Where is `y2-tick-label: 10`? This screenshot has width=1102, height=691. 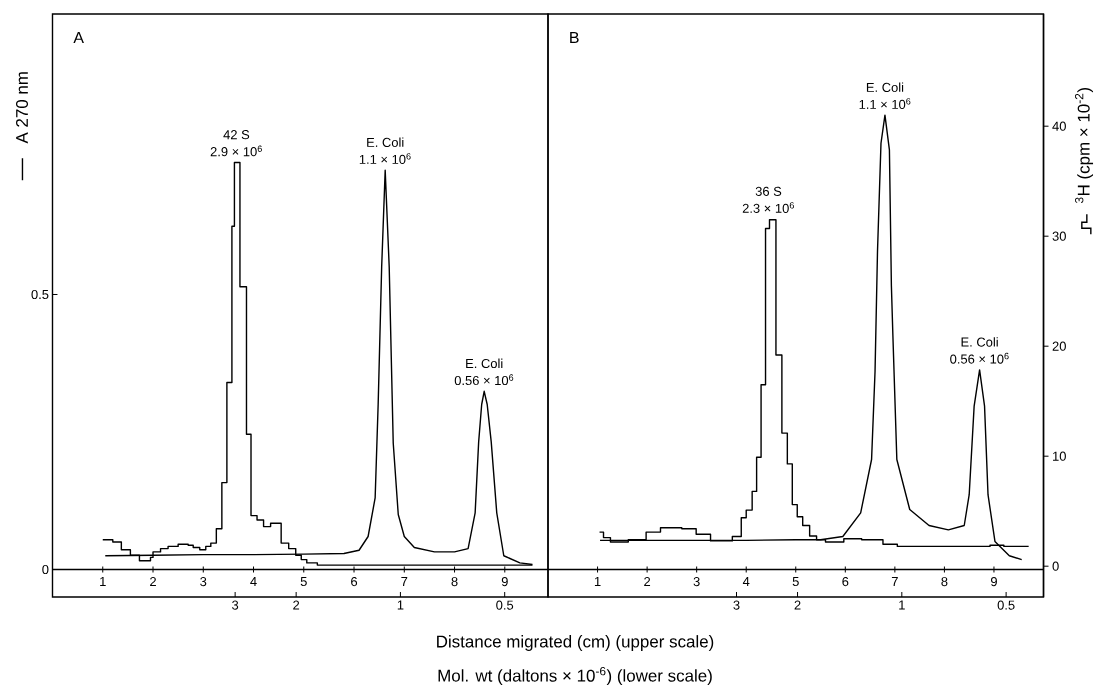
y2-tick-label: 10 is located at coordinates (1059, 456).